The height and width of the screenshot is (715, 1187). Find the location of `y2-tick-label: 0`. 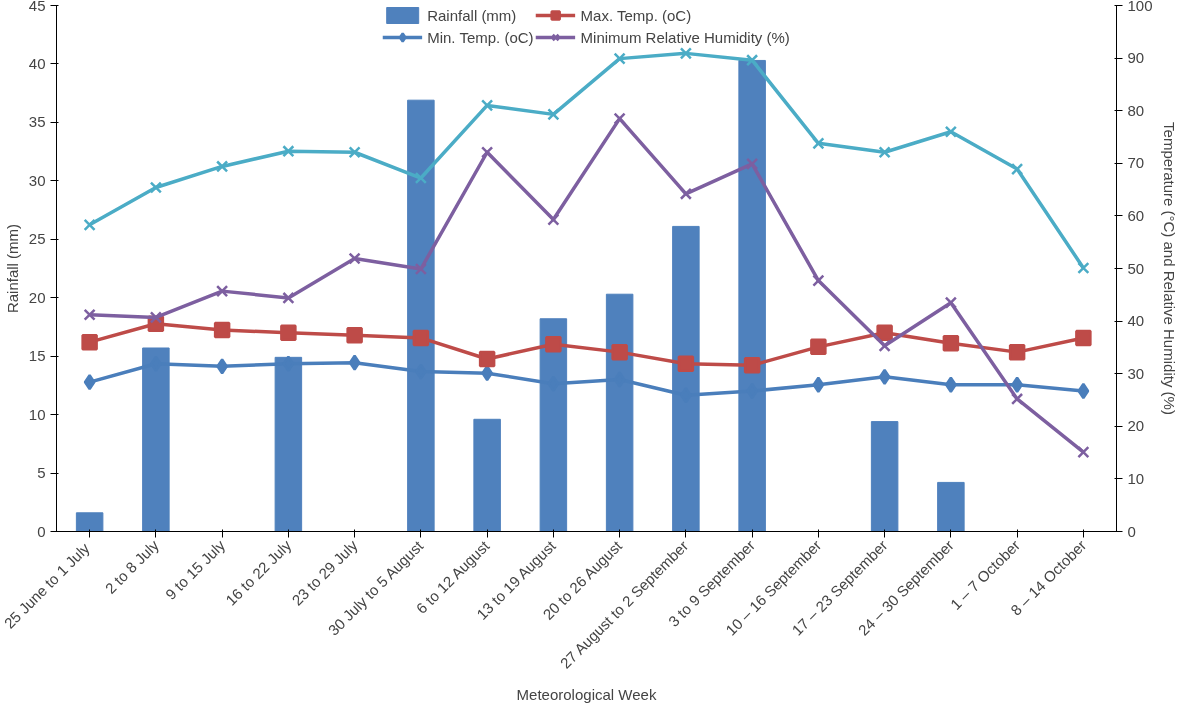

y2-tick-label: 0 is located at coordinates (1131, 531).